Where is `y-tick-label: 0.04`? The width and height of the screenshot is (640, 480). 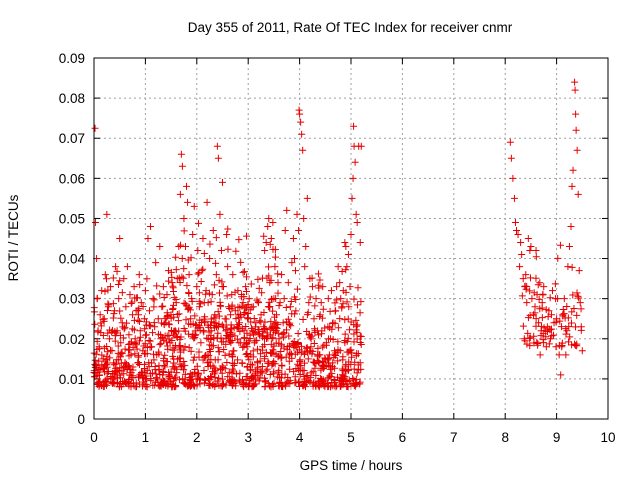 y-tick-label: 0.04 is located at coordinates (72, 259).